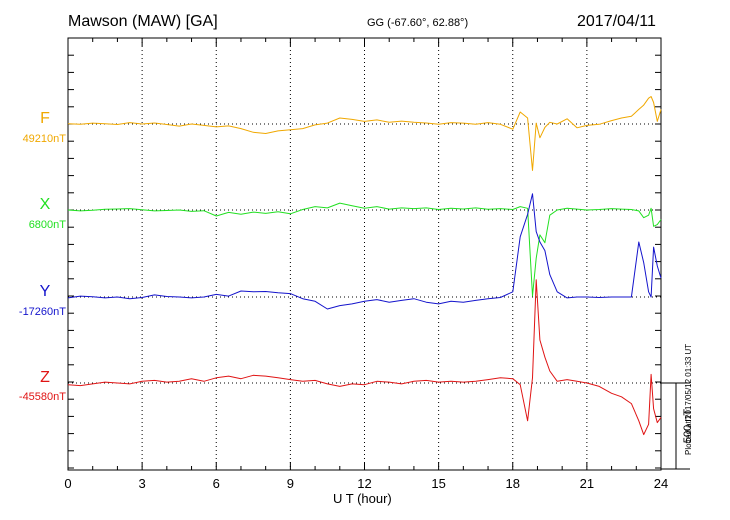  Describe the element at coordinates (616, 21) in the screenshot. I see `plot-date: 2017/04/11` at that location.